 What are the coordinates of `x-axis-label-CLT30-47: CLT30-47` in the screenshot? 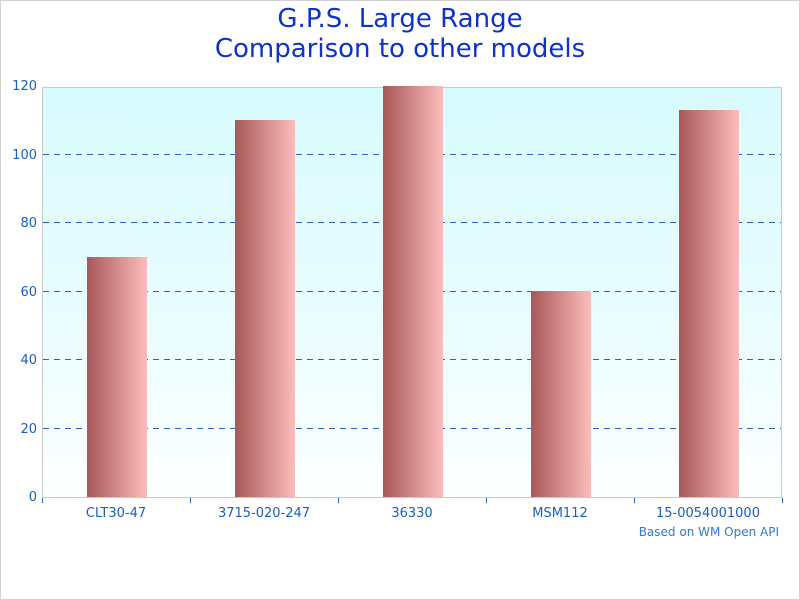 It's located at (116, 513).